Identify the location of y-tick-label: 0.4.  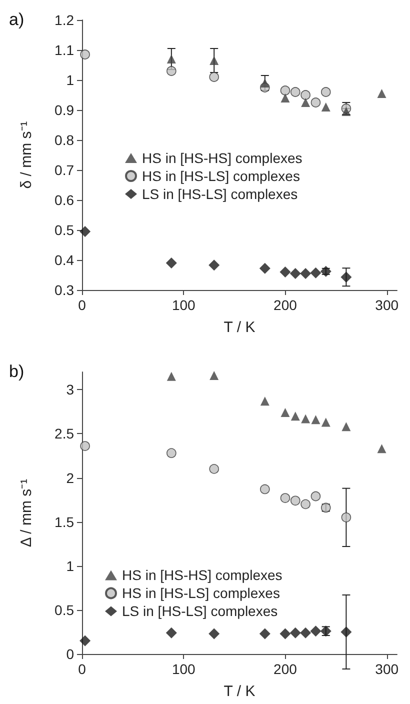
(64, 260).